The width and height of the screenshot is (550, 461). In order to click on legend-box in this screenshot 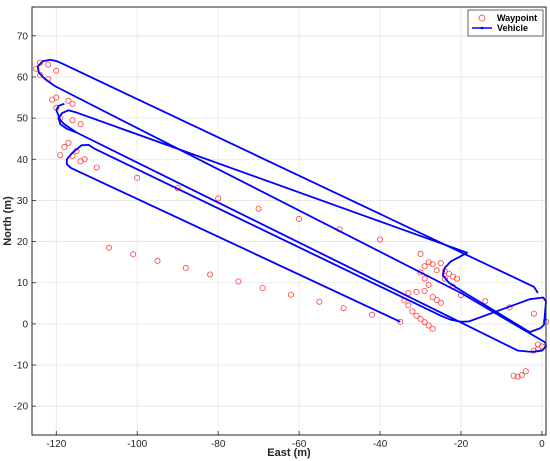, I will do `click(505, 23)`.